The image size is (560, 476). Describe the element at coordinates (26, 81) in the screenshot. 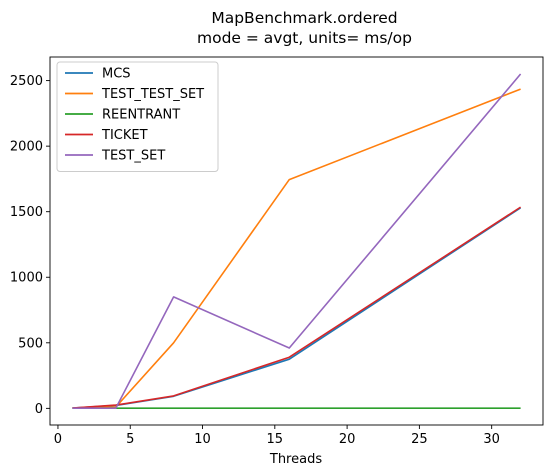

I see `y-tick-label: 2500` at that location.